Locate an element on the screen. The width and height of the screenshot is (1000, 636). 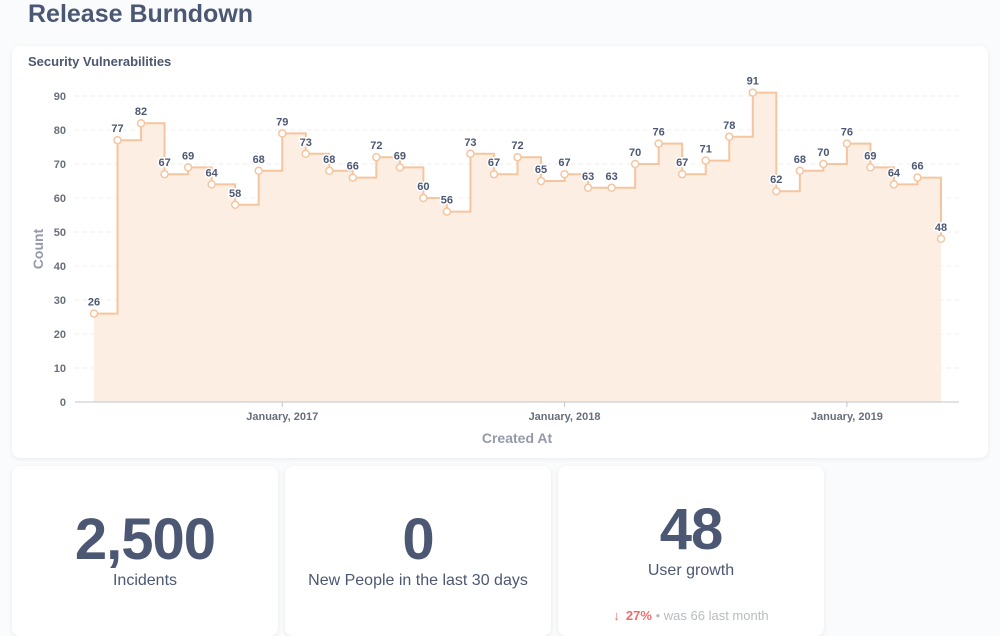
trend-percent: 27% is located at coordinates (638, 615).